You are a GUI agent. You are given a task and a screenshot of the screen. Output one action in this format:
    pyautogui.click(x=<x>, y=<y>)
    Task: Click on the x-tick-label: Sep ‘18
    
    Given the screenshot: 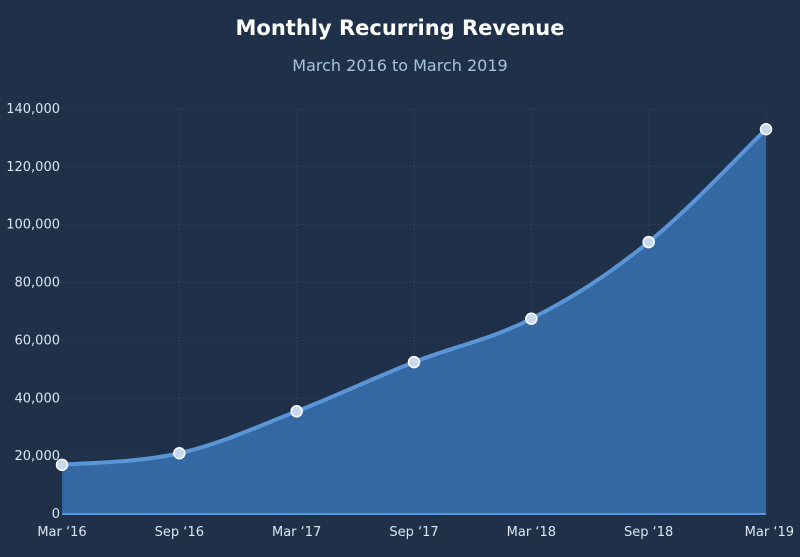 What is the action you would take?
    pyautogui.click(x=648, y=532)
    